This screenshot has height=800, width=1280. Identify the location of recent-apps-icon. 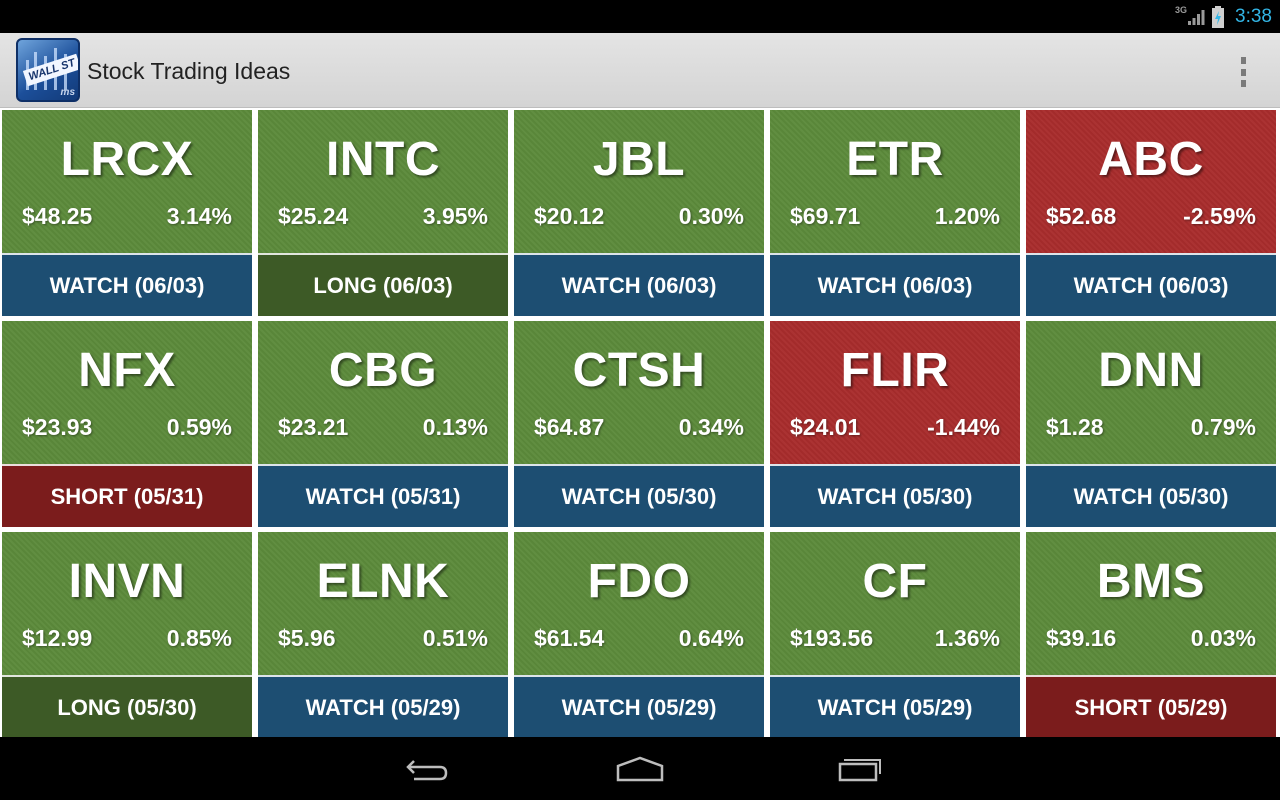
(859, 770).